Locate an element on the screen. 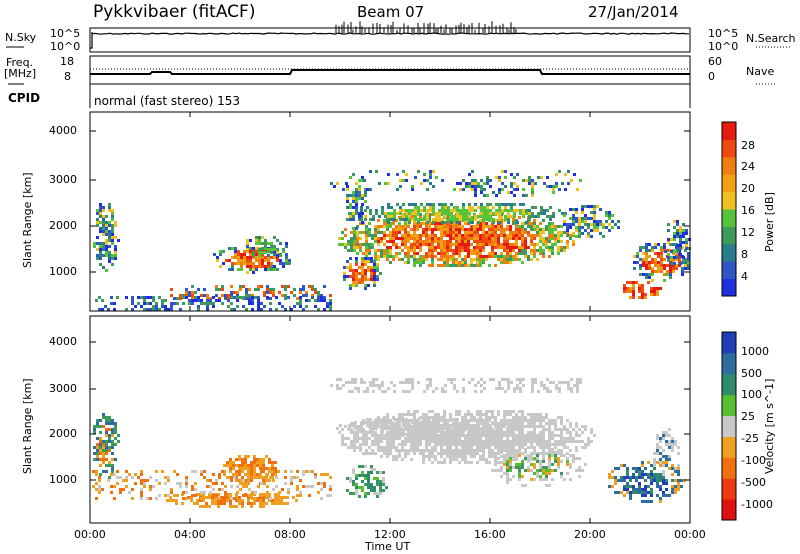 The width and height of the screenshot is (800, 554). power-cbar-label: Power [dB] is located at coordinates (769, 222).